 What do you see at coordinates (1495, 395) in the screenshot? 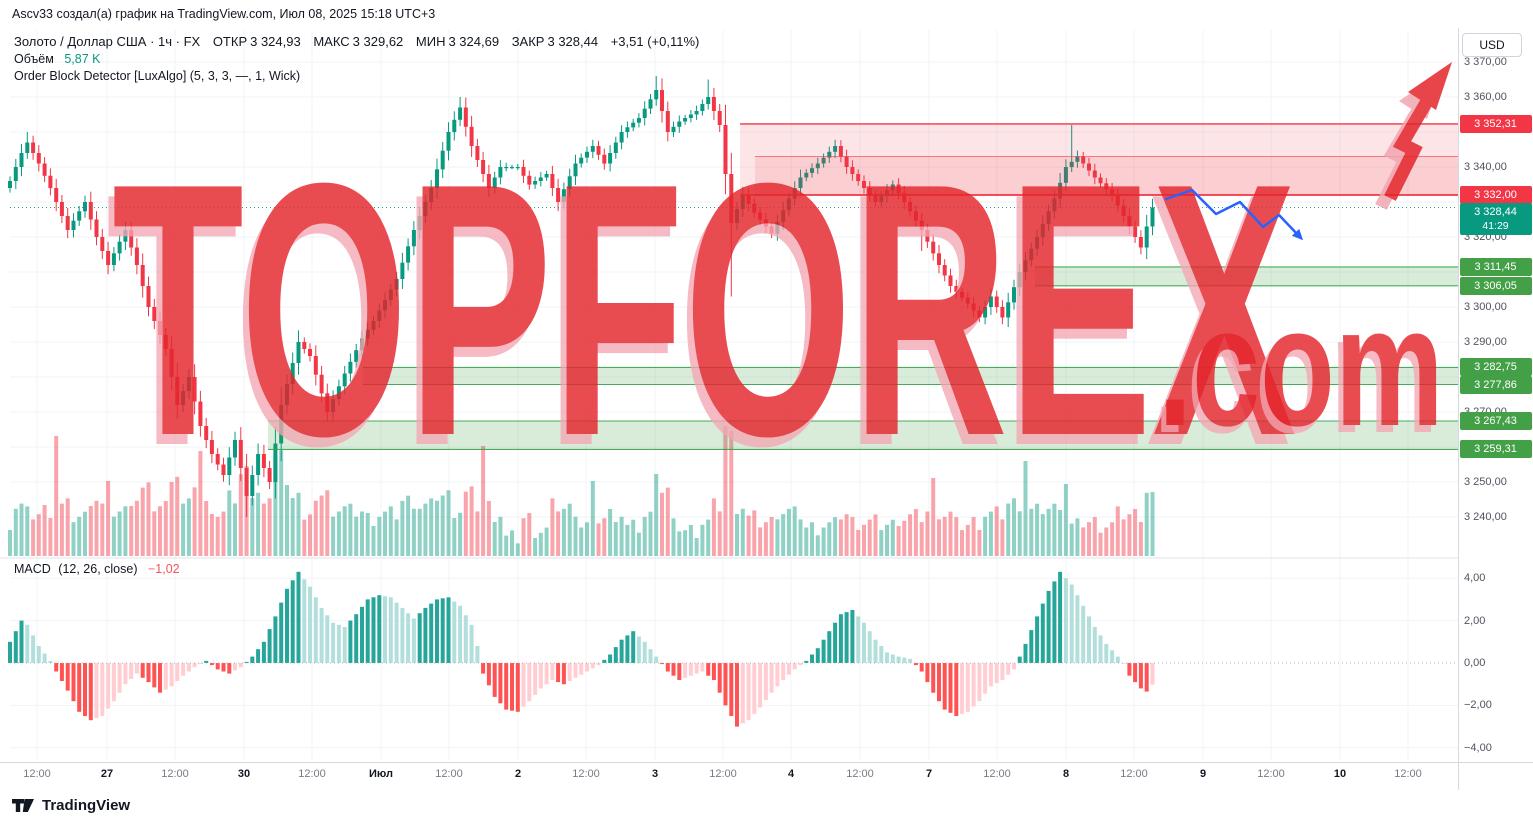
I see `price-axis` at bounding box center [1495, 395].